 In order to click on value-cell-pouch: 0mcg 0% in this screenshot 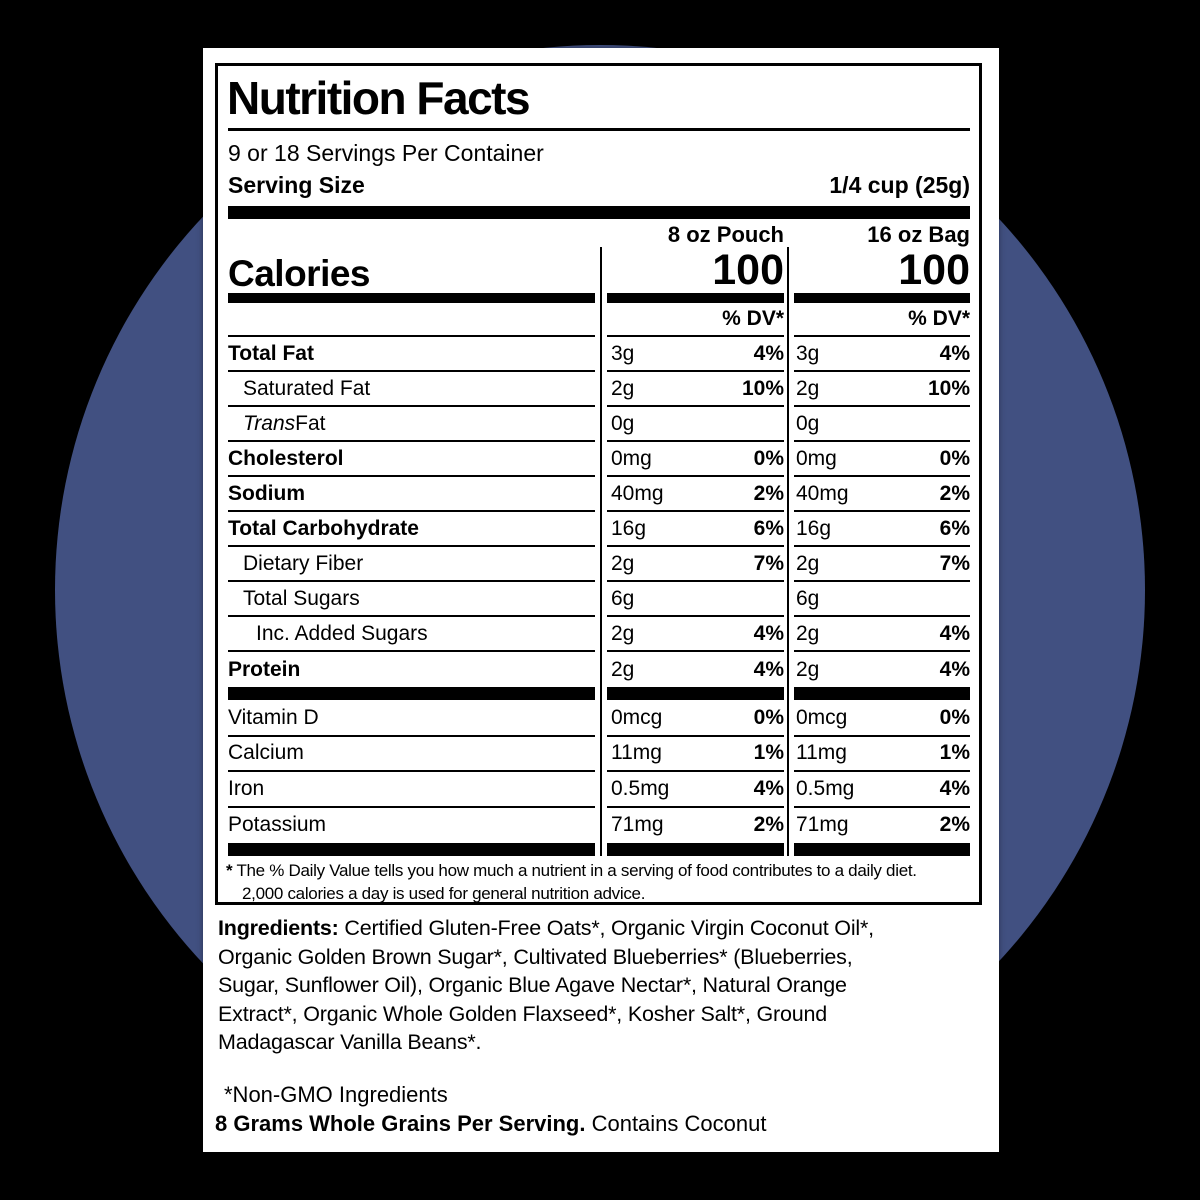, I will do `click(695, 719)`.